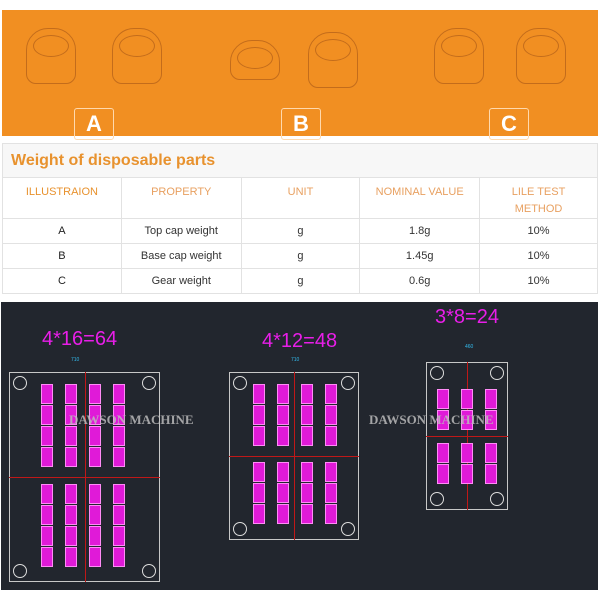 This screenshot has height=600, width=600. Describe the element at coordinates (94, 124) in the screenshot. I see `label-a: A` at that location.